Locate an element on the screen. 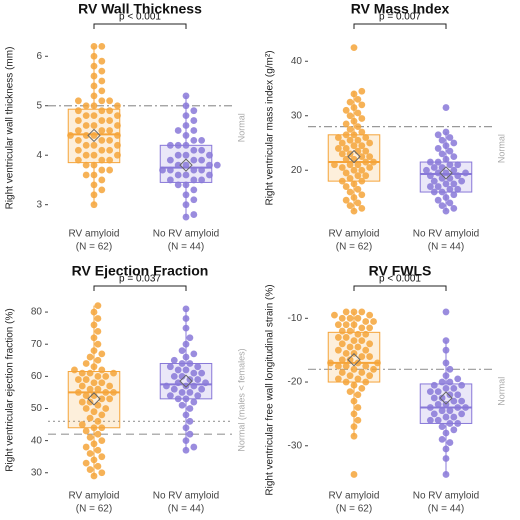  x-tick-label: No RV amyloid is located at coordinates (446, 496).